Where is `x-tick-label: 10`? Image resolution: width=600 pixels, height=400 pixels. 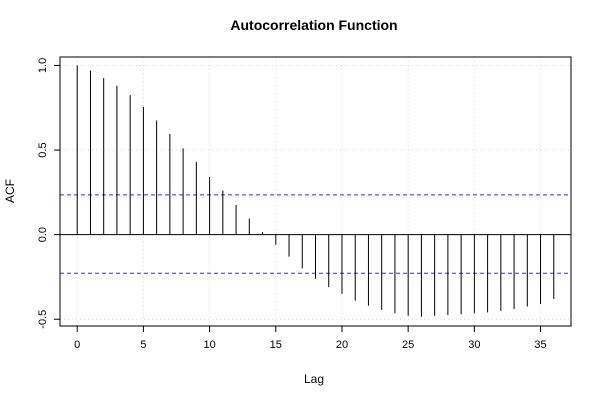 x-tick-label: 10 is located at coordinates (209, 345).